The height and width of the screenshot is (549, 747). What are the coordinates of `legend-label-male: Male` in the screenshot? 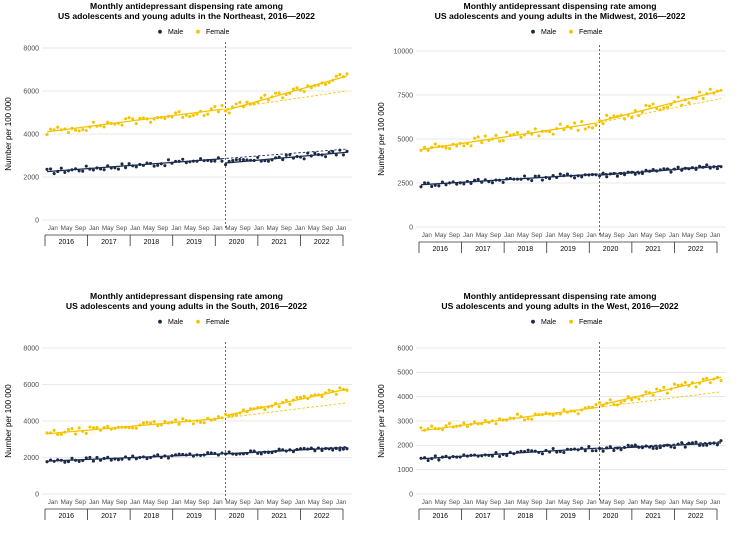 It's located at (548, 322).